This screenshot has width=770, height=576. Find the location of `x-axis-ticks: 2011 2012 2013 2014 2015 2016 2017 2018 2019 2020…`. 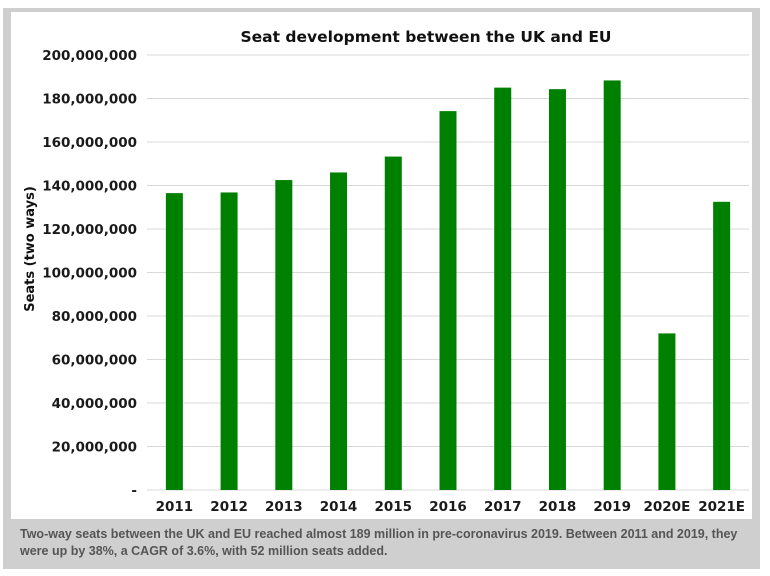

x-axis-ticks: 2011 2012 2013 2014 2015 2016 2017 2018 2019 2020… is located at coordinates (450, 507).